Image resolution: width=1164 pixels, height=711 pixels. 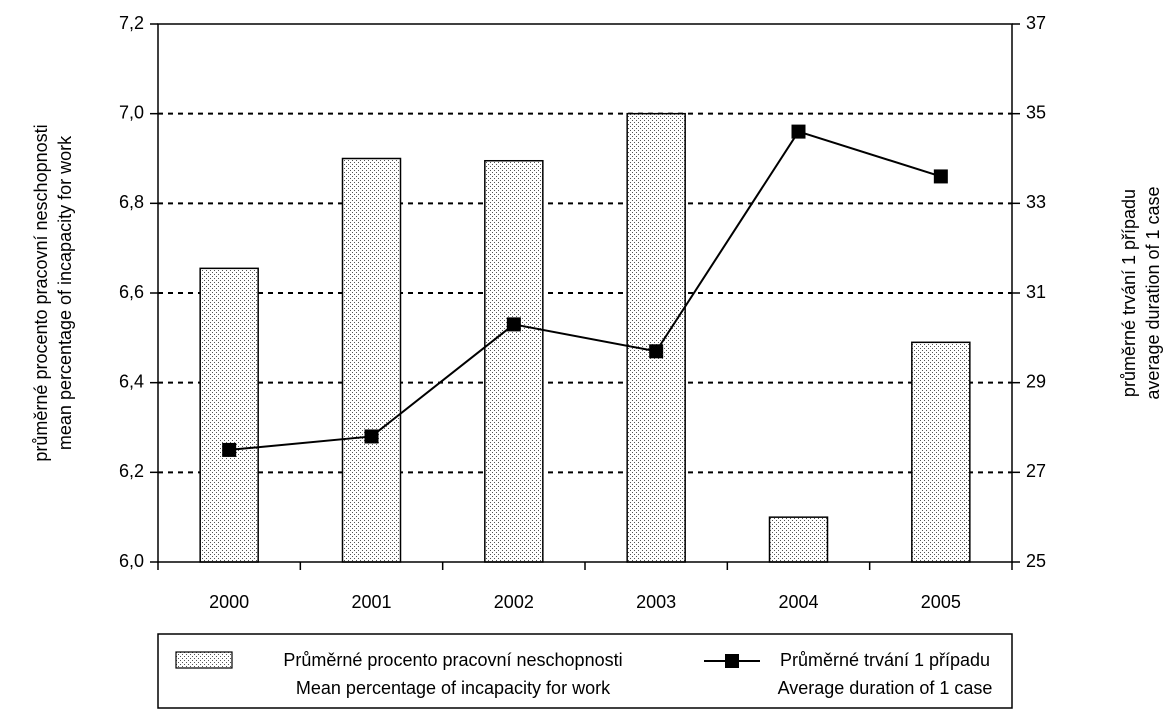 I want to click on y2-tick-label: 35, so click(x=1036, y=112).